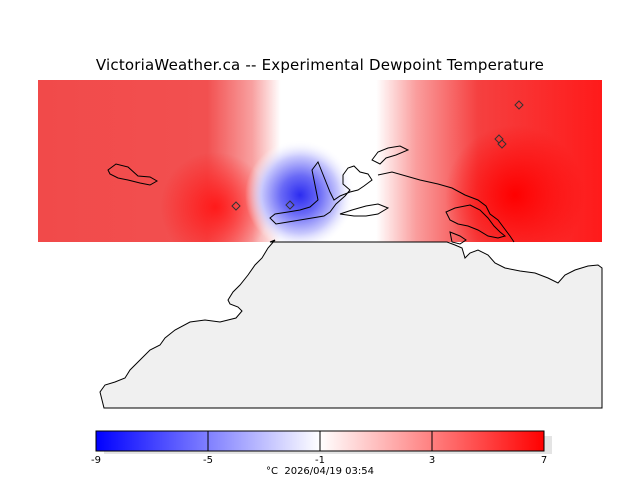 Image resolution: width=640 pixels, height=480 pixels. Describe the element at coordinates (290, 205) in the screenshot. I see `station-victoria` at that location.